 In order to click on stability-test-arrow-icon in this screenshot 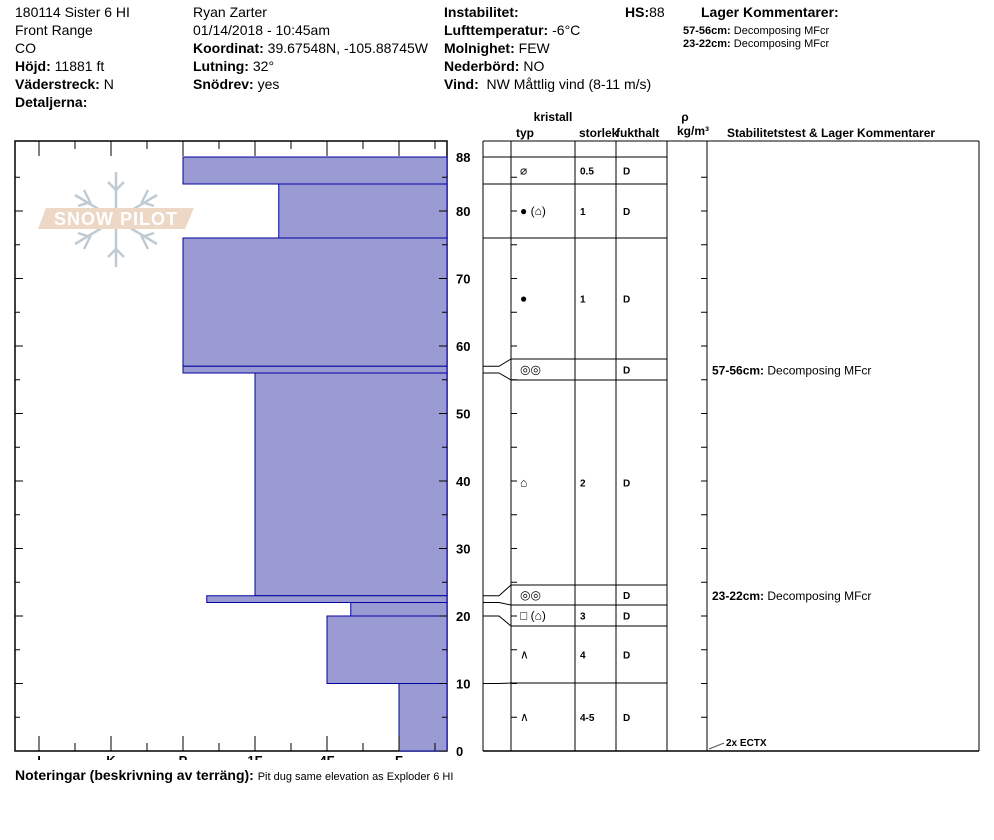, I will do `click(716, 746)`.